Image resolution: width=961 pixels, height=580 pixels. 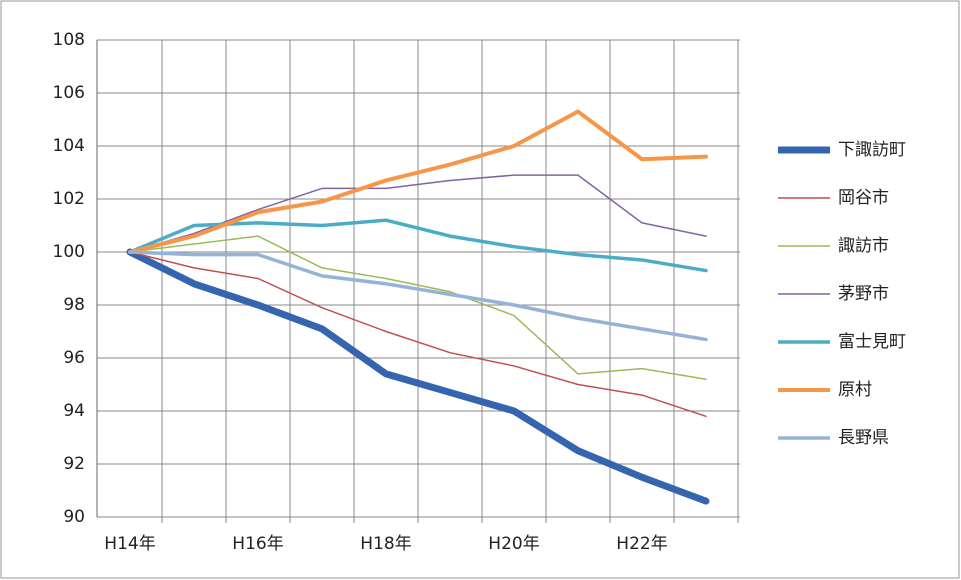 I want to click on y-tick-label: 98, so click(x=74, y=305).